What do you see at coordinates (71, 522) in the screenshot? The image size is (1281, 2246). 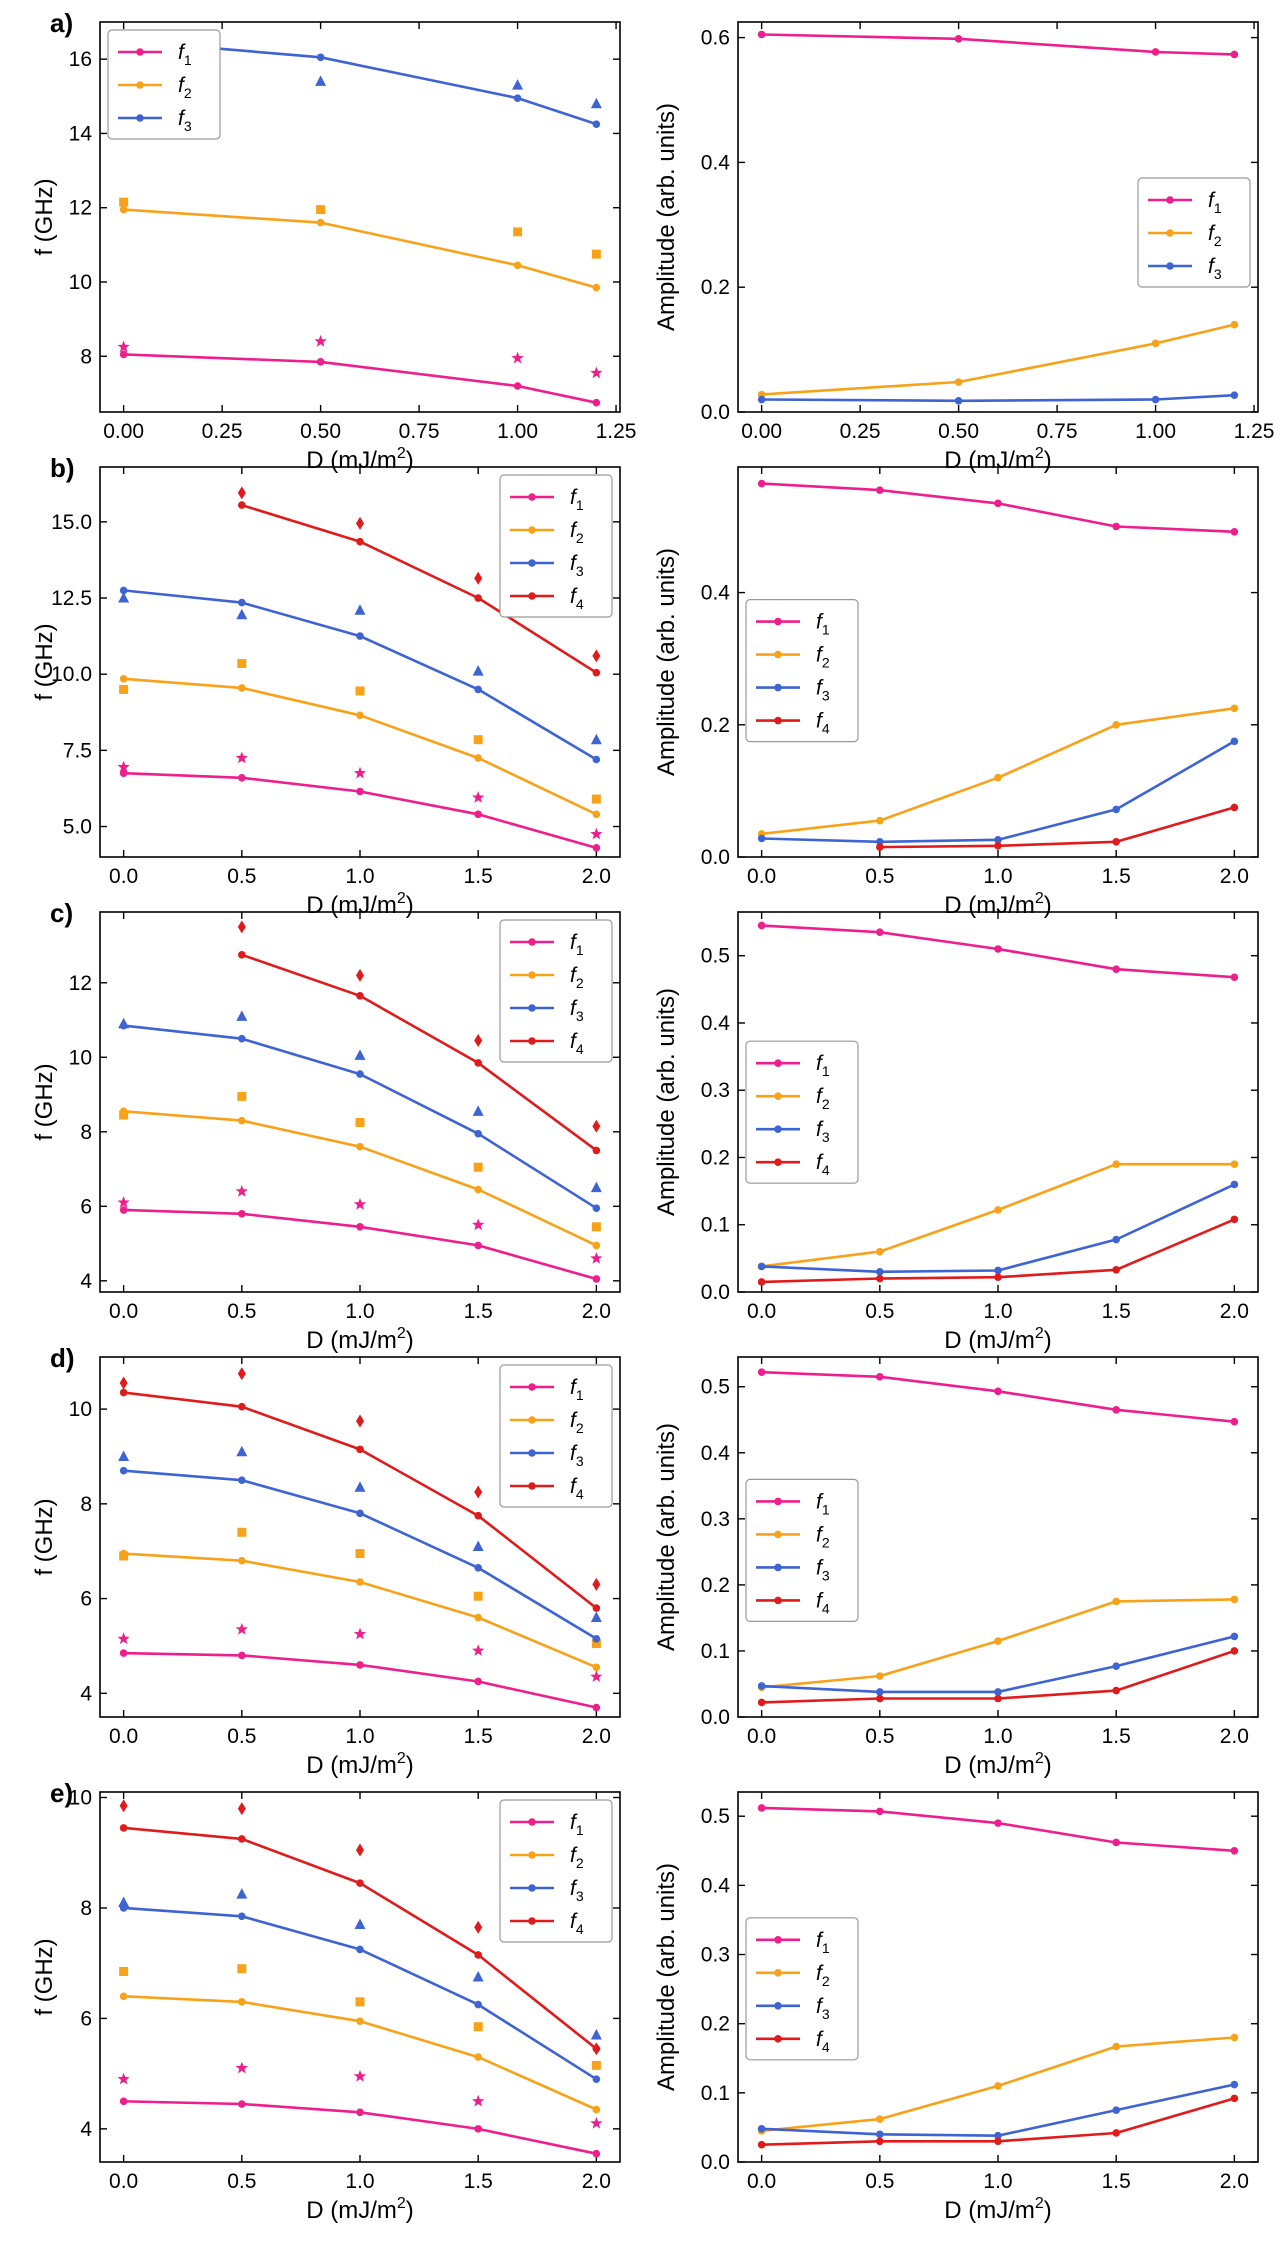 I see `y-tick-label: 15.0` at bounding box center [71, 522].